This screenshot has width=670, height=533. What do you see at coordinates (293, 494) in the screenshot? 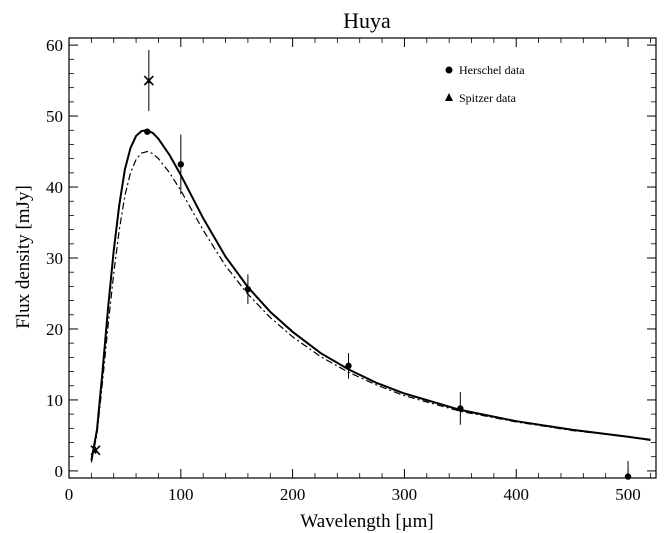
I see `x-tick-label: 200` at bounding box center [293, 494].